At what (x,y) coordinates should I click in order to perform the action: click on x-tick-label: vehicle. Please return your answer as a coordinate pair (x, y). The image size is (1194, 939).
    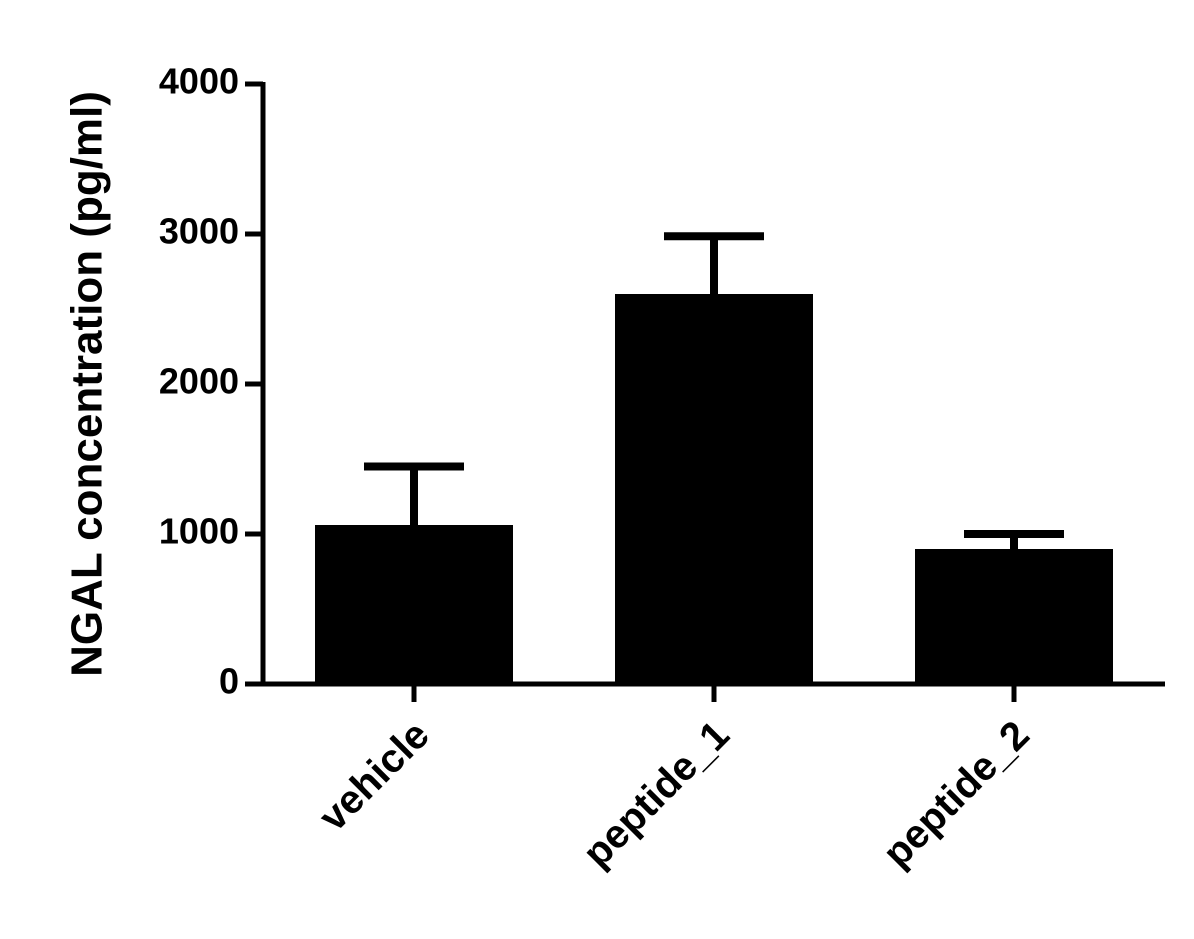
    Looking at the image, I should click on (374, 776).